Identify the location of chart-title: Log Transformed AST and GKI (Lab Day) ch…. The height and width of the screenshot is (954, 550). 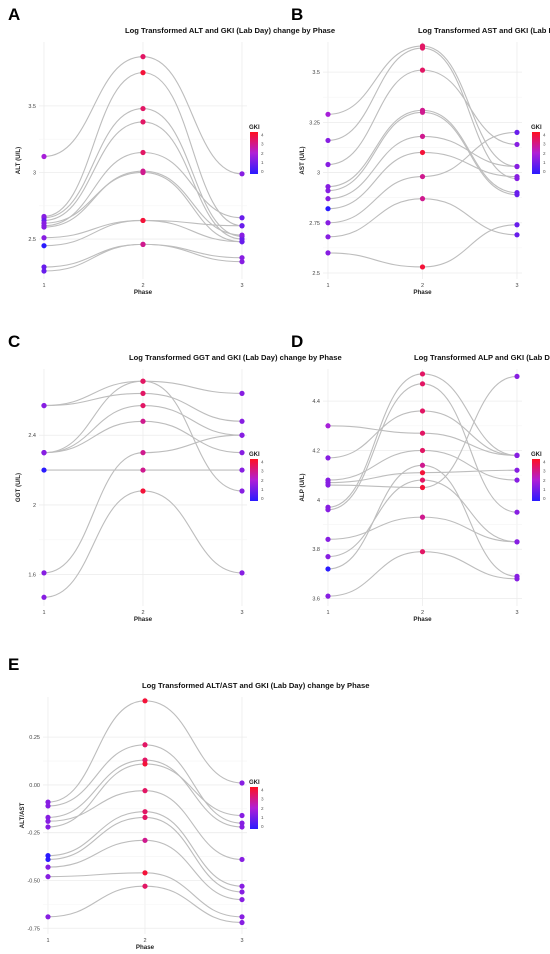
(484, 30).